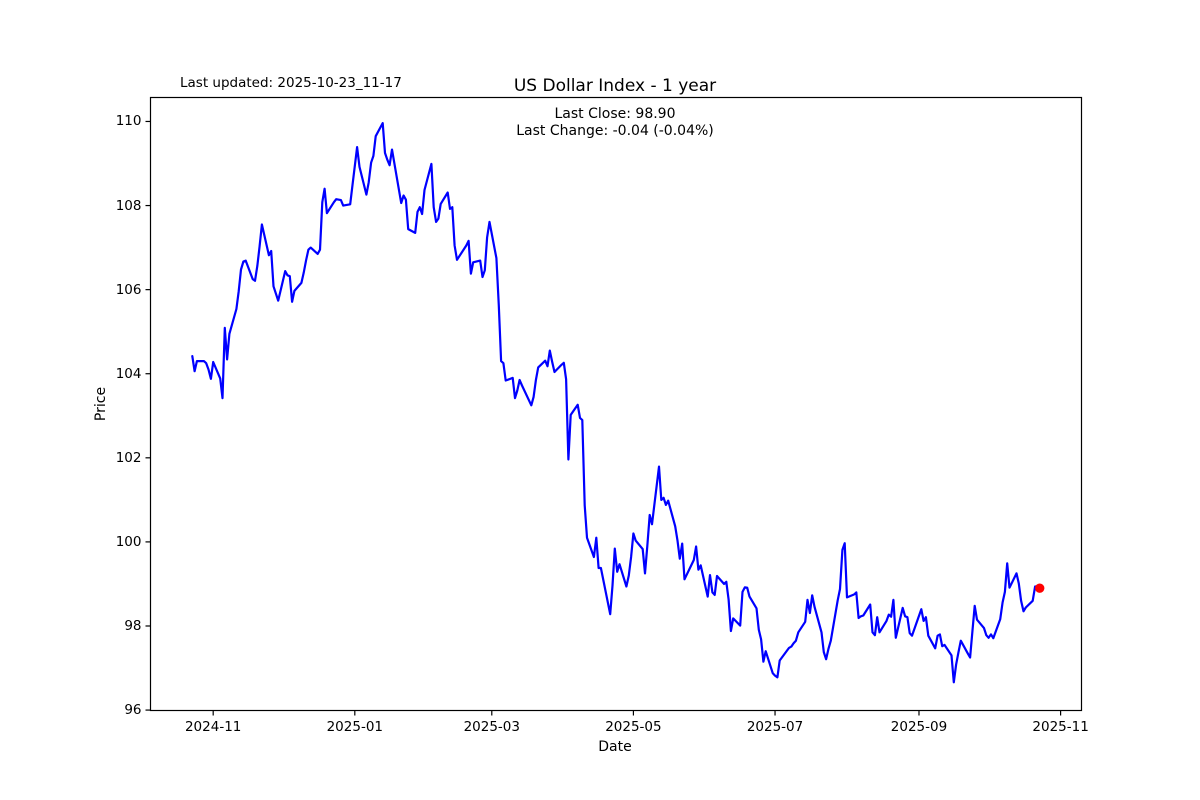 This screenshot has height=800, width=1200. Describe the element at coordinates (633, 726) in the screenshot. I see `x-tick-label: 2025-05` at that location.